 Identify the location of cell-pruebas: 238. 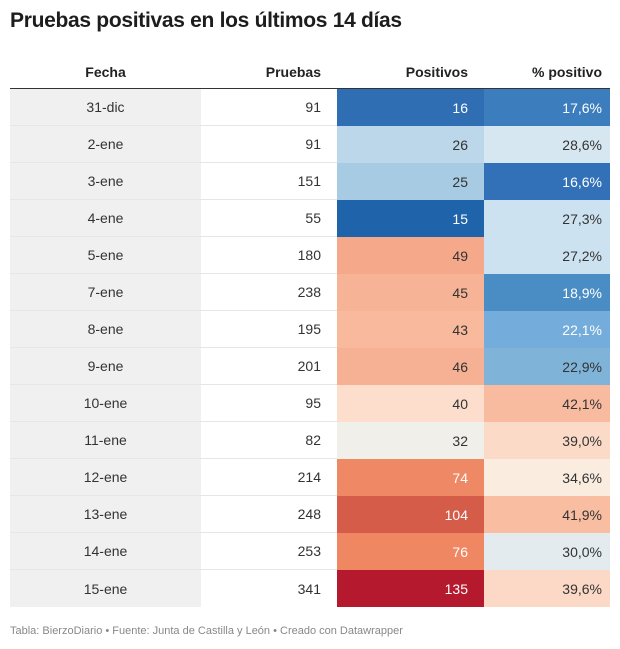
(269, 292).